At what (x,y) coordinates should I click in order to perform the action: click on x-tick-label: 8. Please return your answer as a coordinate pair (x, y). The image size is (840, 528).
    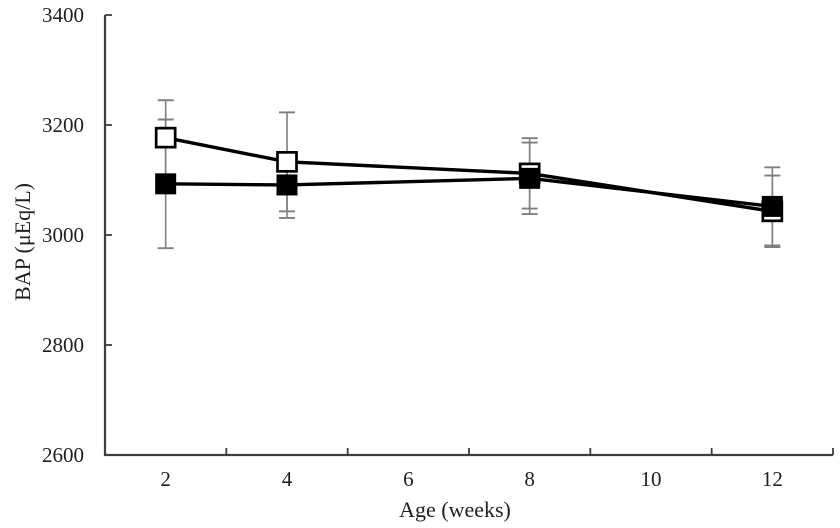
    Looking at the image, I should click on (529, 479).